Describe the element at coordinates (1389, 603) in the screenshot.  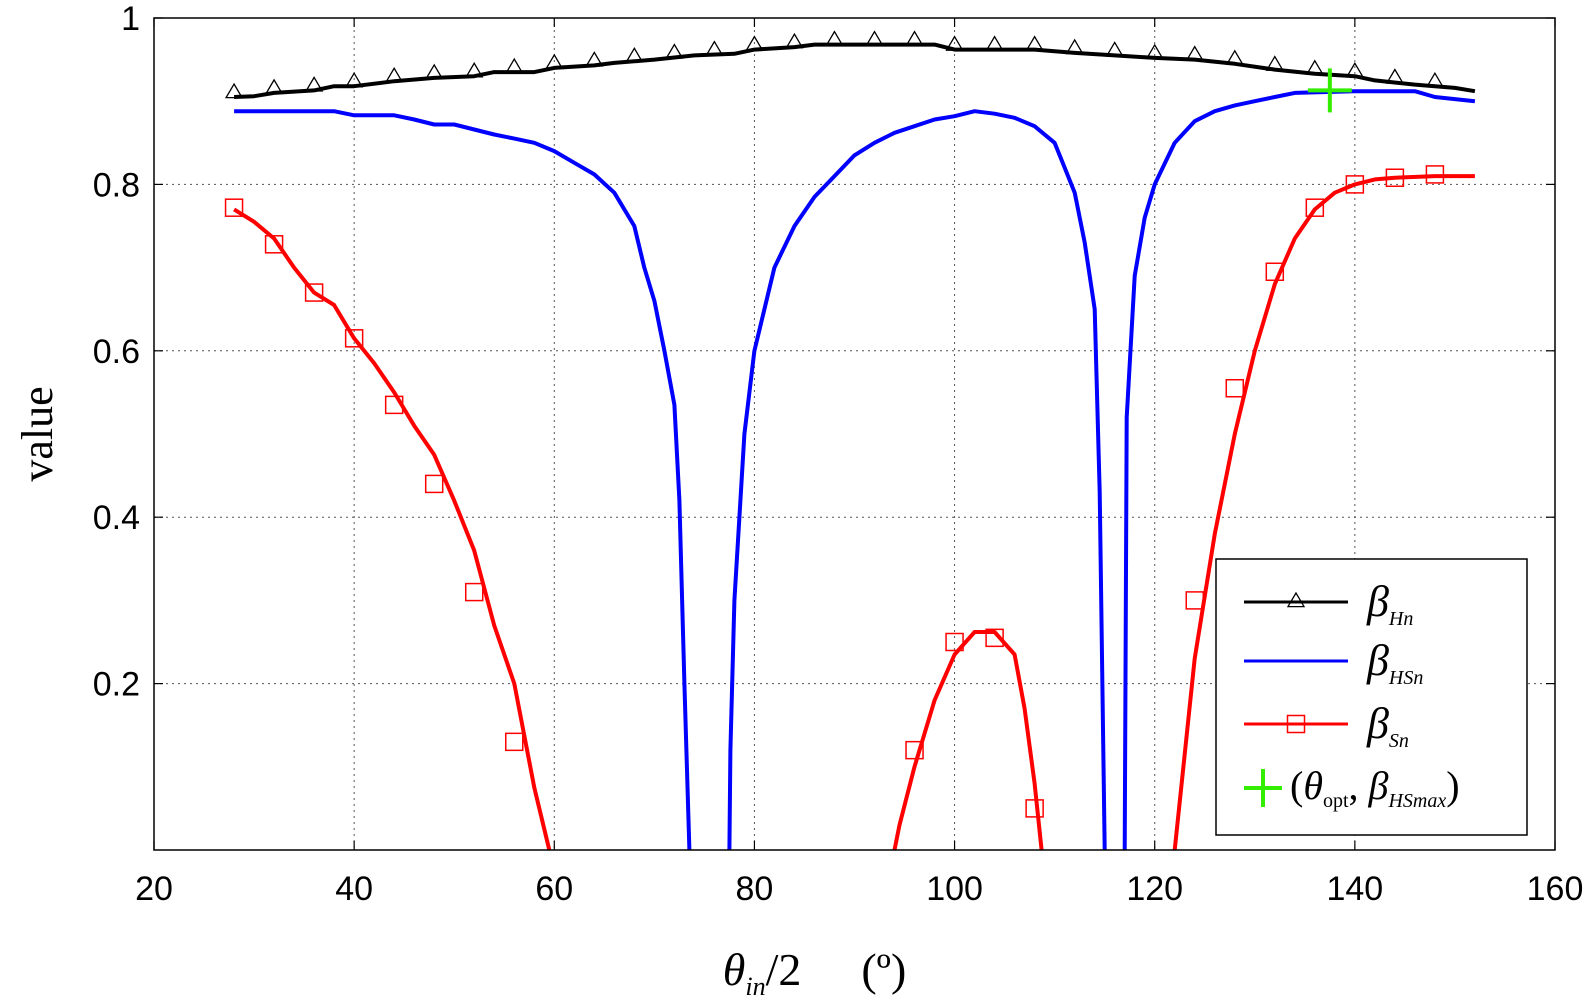
I see `legend-label-hn: βHn` at that location.